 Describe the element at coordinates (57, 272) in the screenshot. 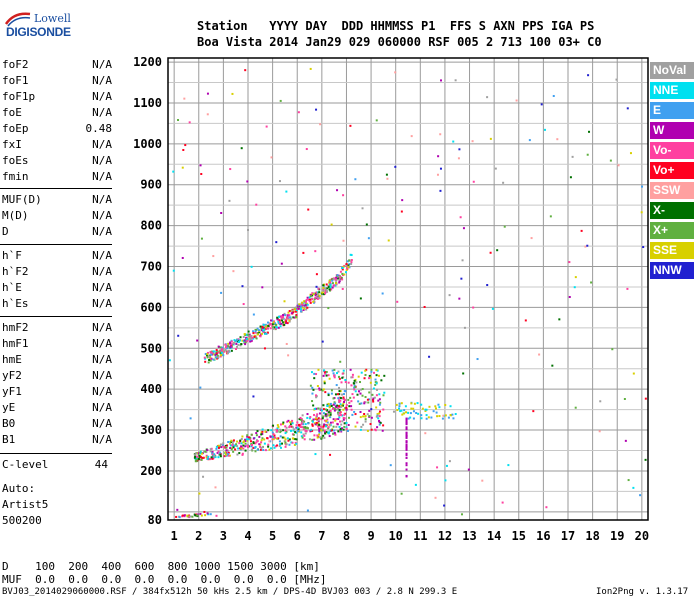

I see `param-hf2: h`F2 N/A` at that location.